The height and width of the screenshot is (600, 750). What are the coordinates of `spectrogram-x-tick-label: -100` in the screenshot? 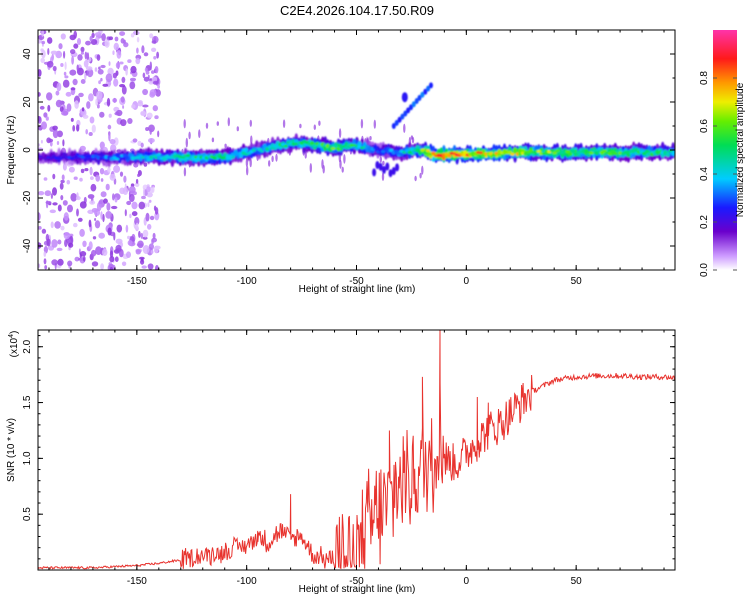 It's located at (247, 281).